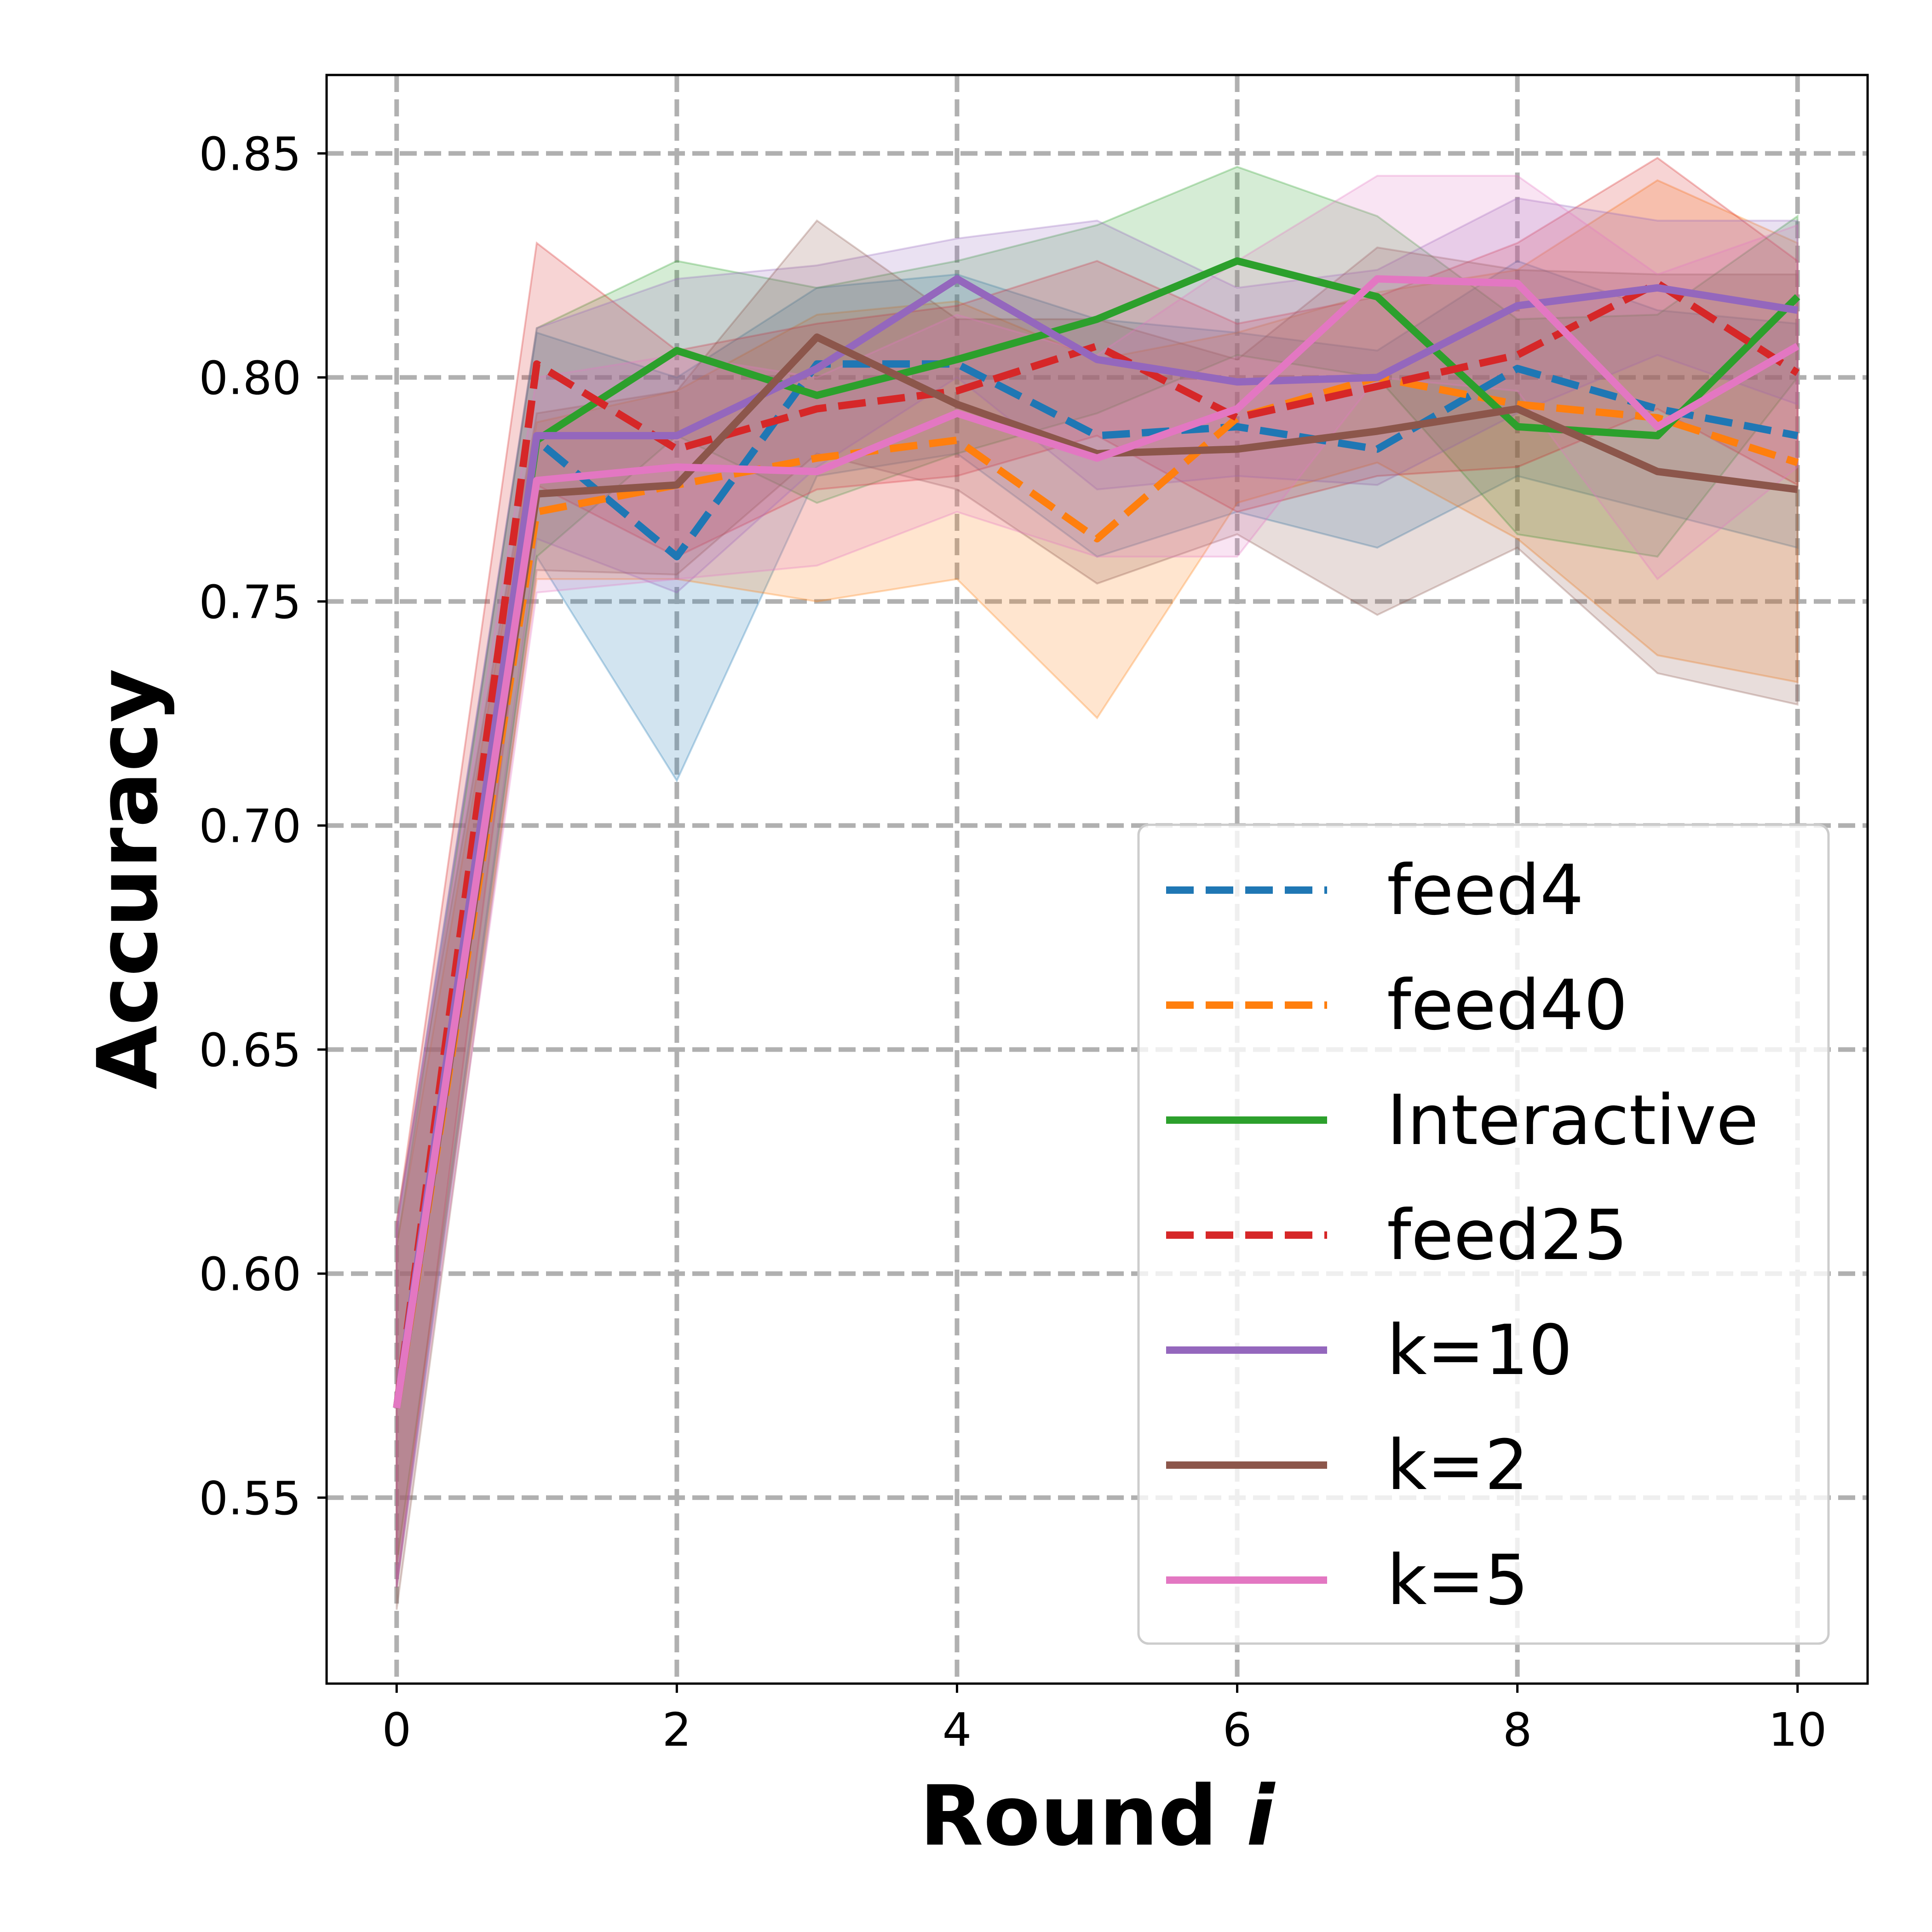 Image resolution: width=1932 pixels, height=1932 pixels. Describe the element at coordinates (396, 1730) in the screenshot. I see `x-tick-label: 0` at that location.